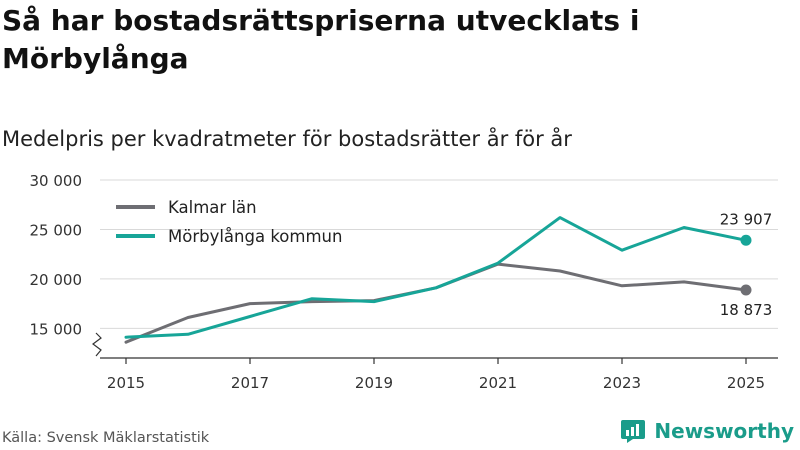  Describe the element at coordinates (633, 431) in the screenshot. I see `newsworthy-logo-icon` at that location.